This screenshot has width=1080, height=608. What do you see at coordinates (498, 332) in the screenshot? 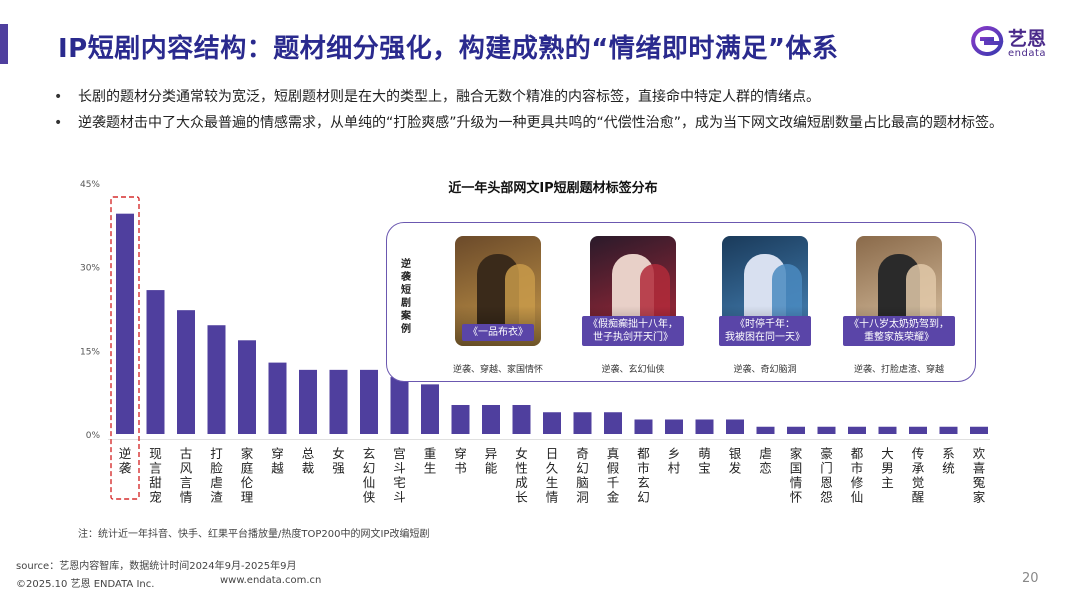
I see `case-title: 《一品布衣》` at bounding box center [498, 332].